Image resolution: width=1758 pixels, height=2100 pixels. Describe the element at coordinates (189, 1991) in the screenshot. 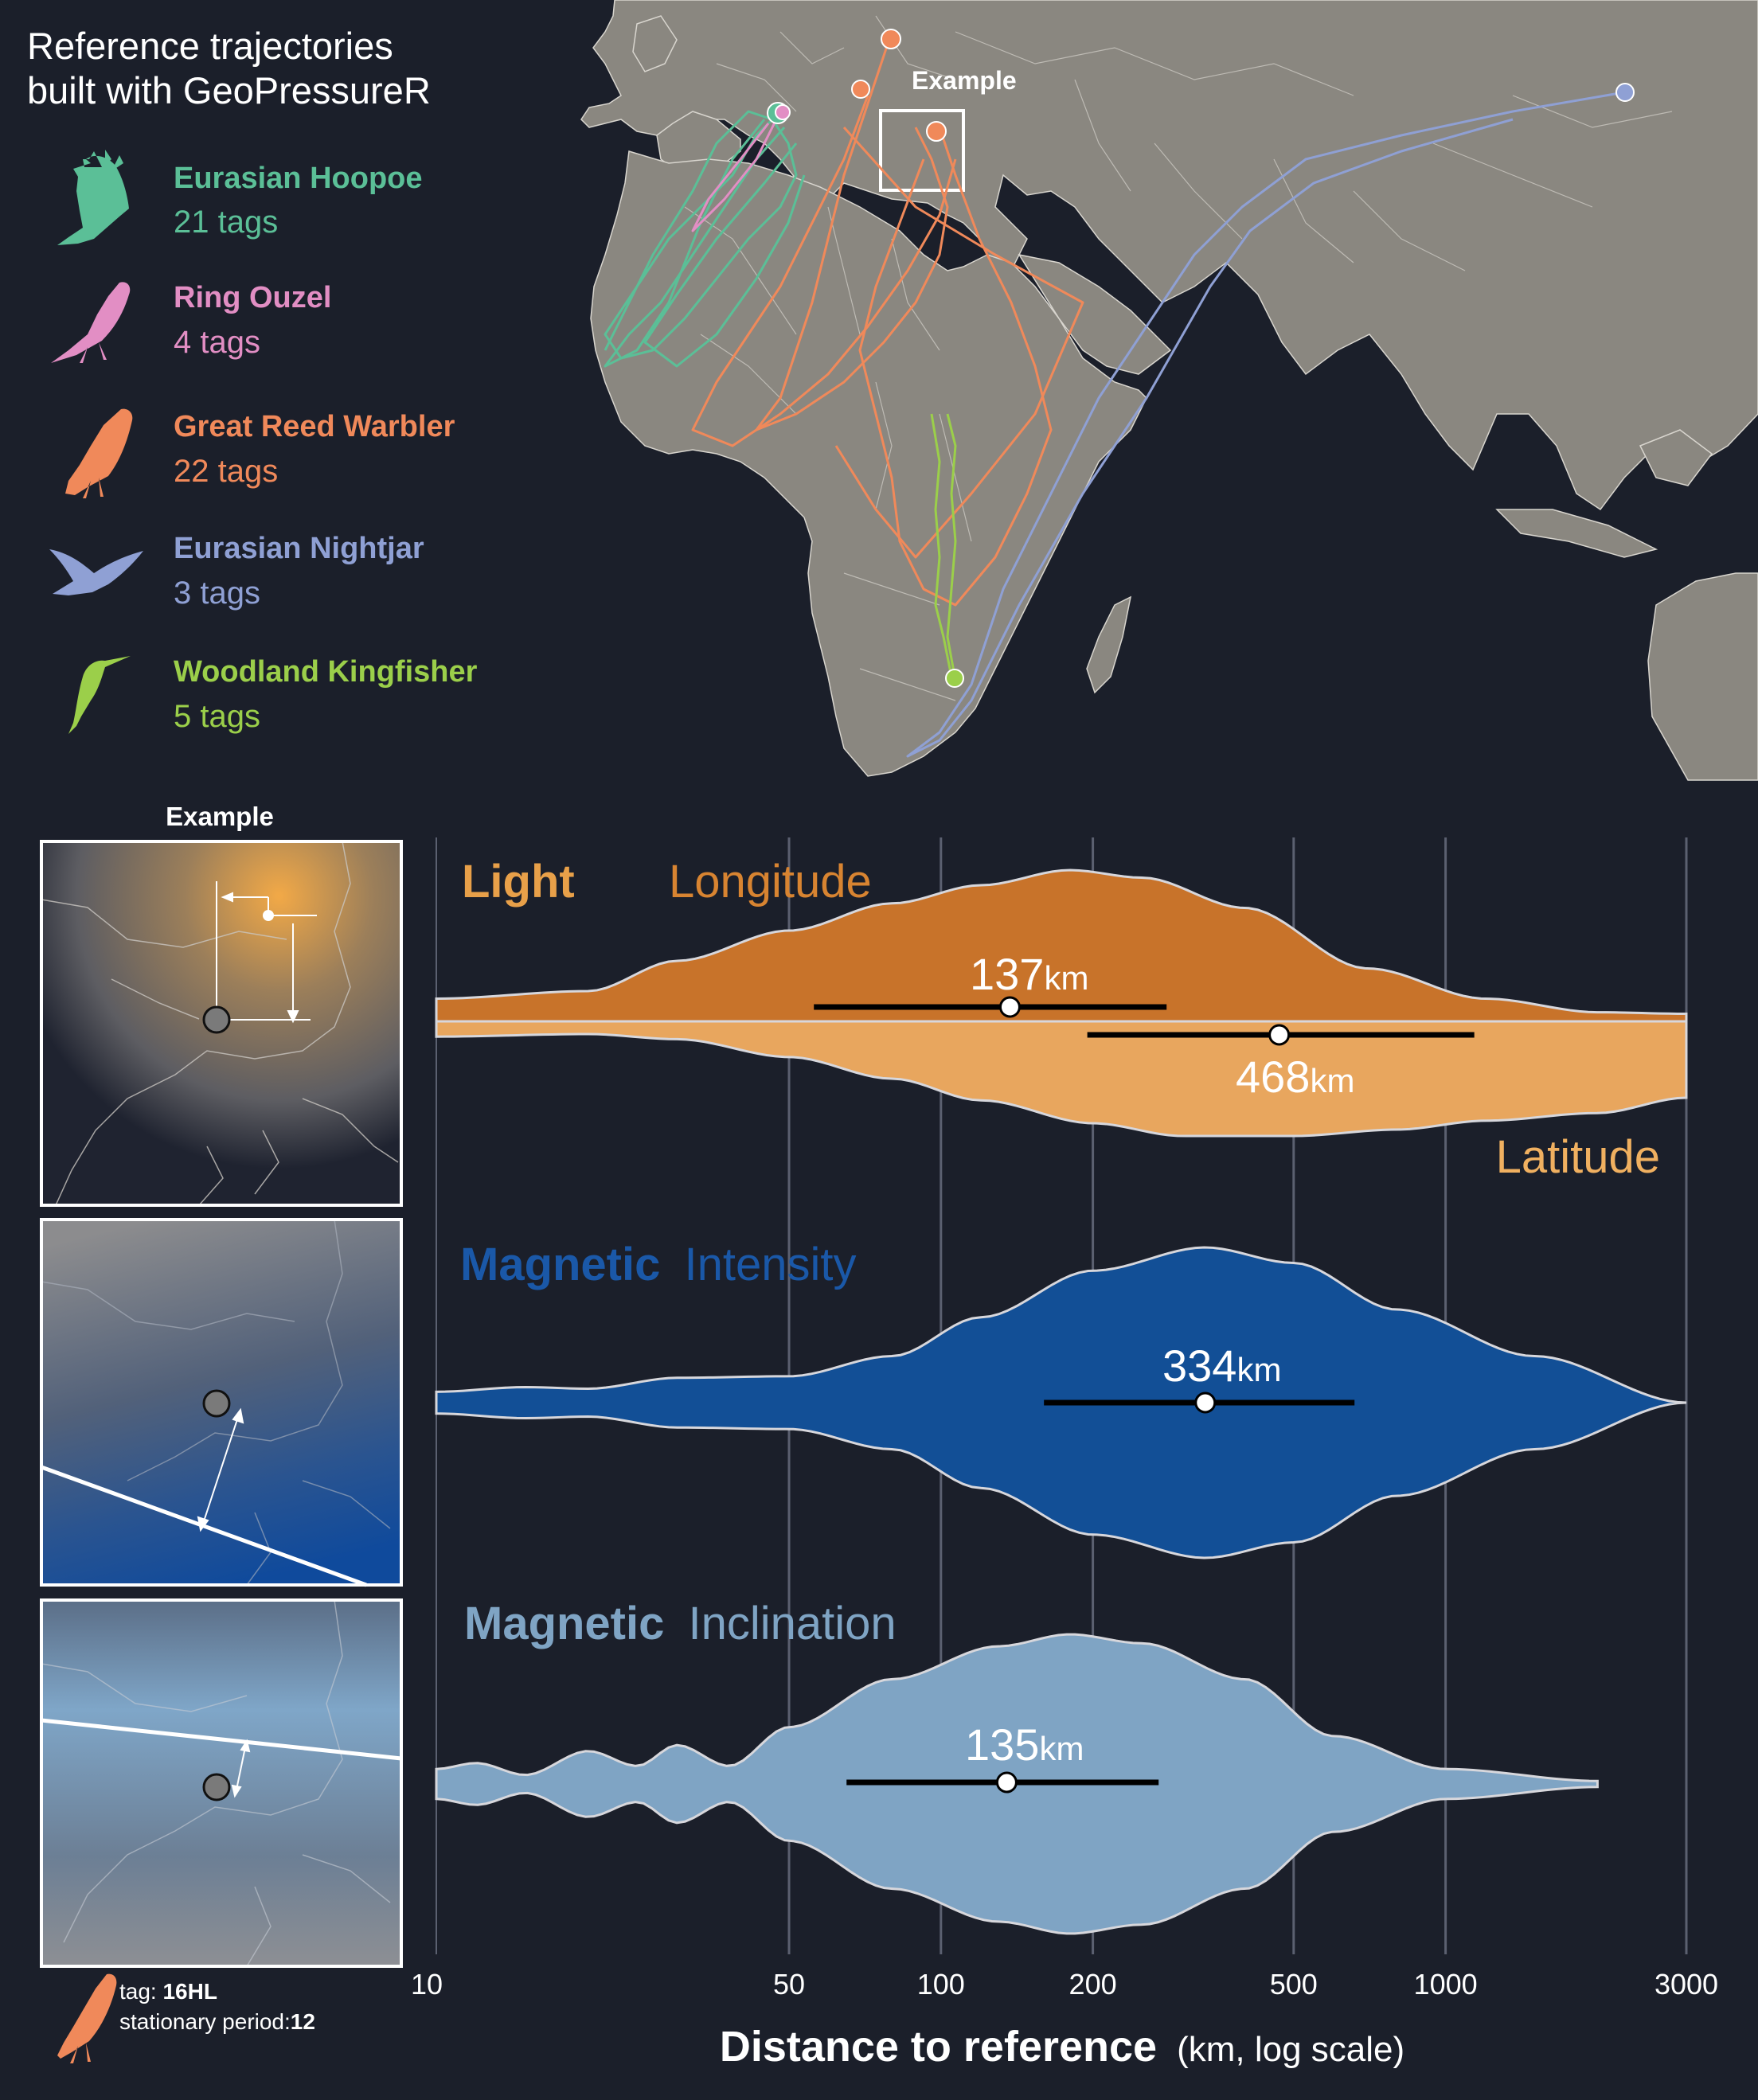

I see `footer-tag-value: 16HL` at that location.